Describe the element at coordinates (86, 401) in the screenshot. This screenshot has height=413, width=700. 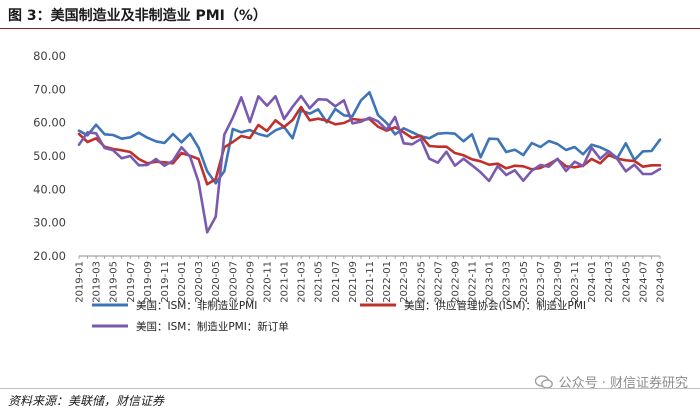
I see `source-note: 资料来源：美联储，财信证券` at that location.